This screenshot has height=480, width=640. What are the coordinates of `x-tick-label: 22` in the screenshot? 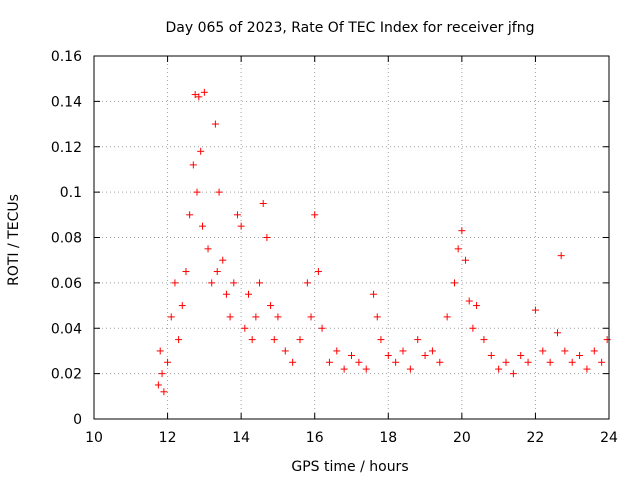 It's located at (536, 438).